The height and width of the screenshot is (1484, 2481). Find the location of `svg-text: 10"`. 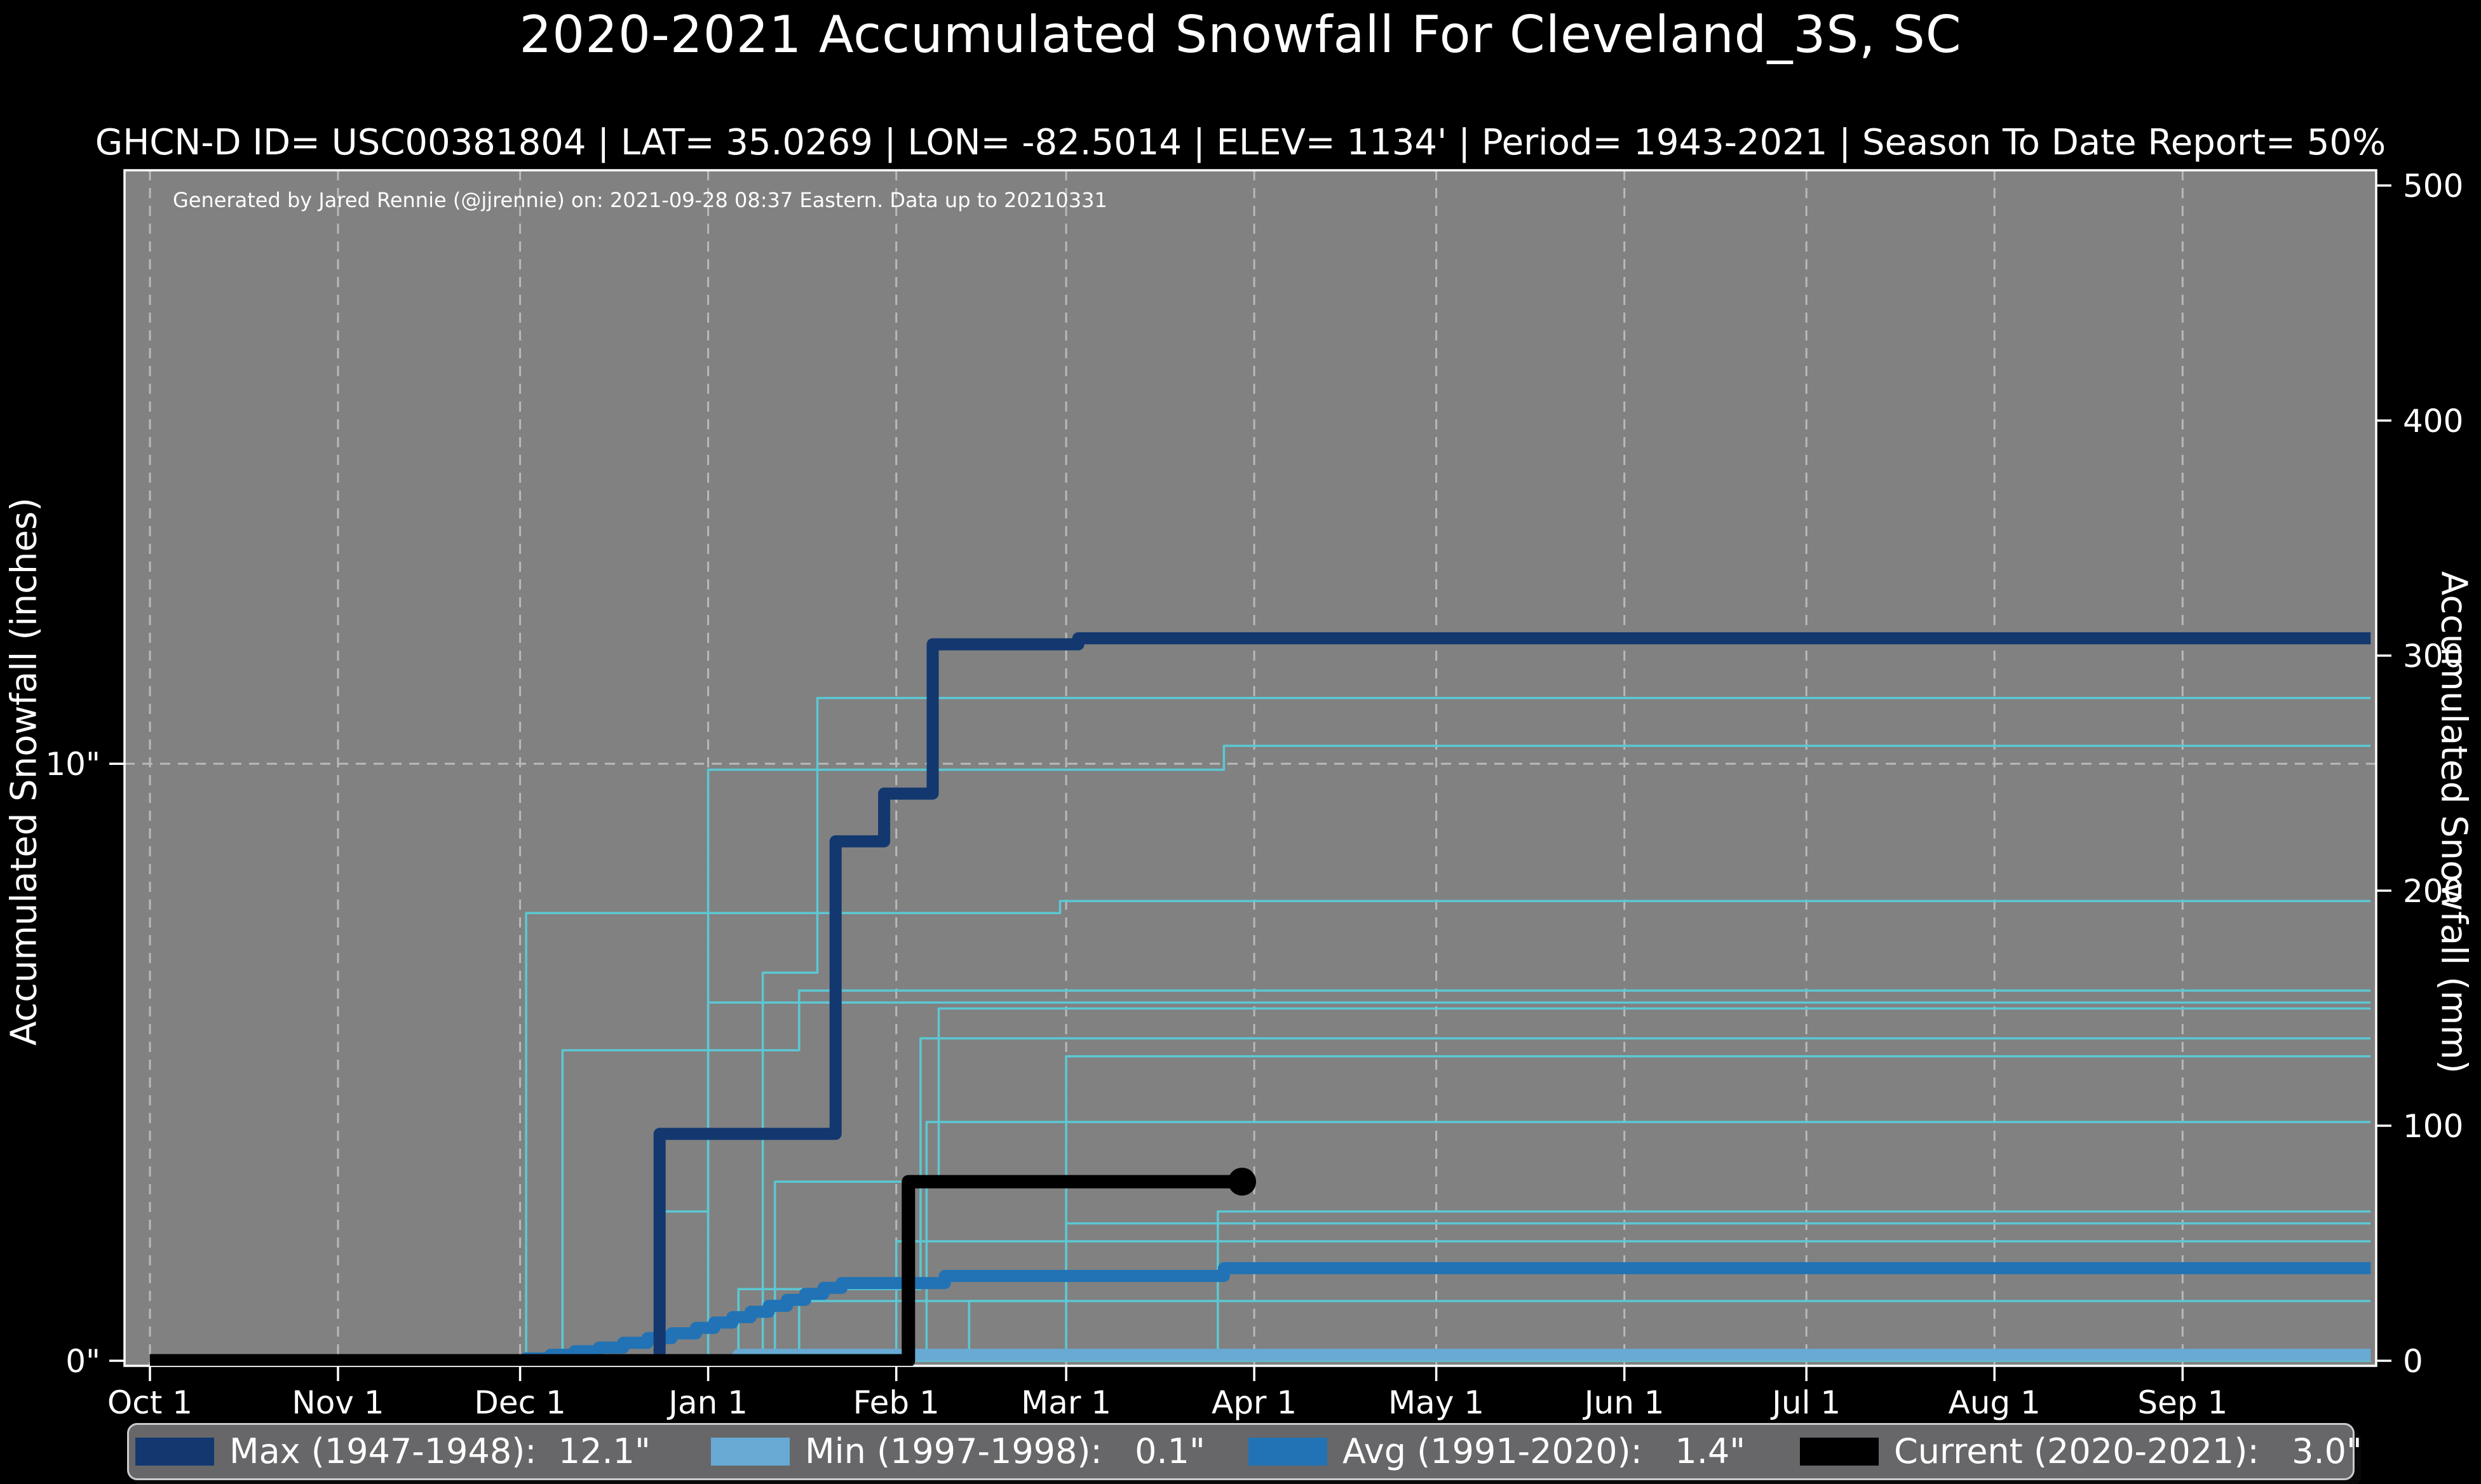

svg-text: 10" is located at coordinates (72, 764).